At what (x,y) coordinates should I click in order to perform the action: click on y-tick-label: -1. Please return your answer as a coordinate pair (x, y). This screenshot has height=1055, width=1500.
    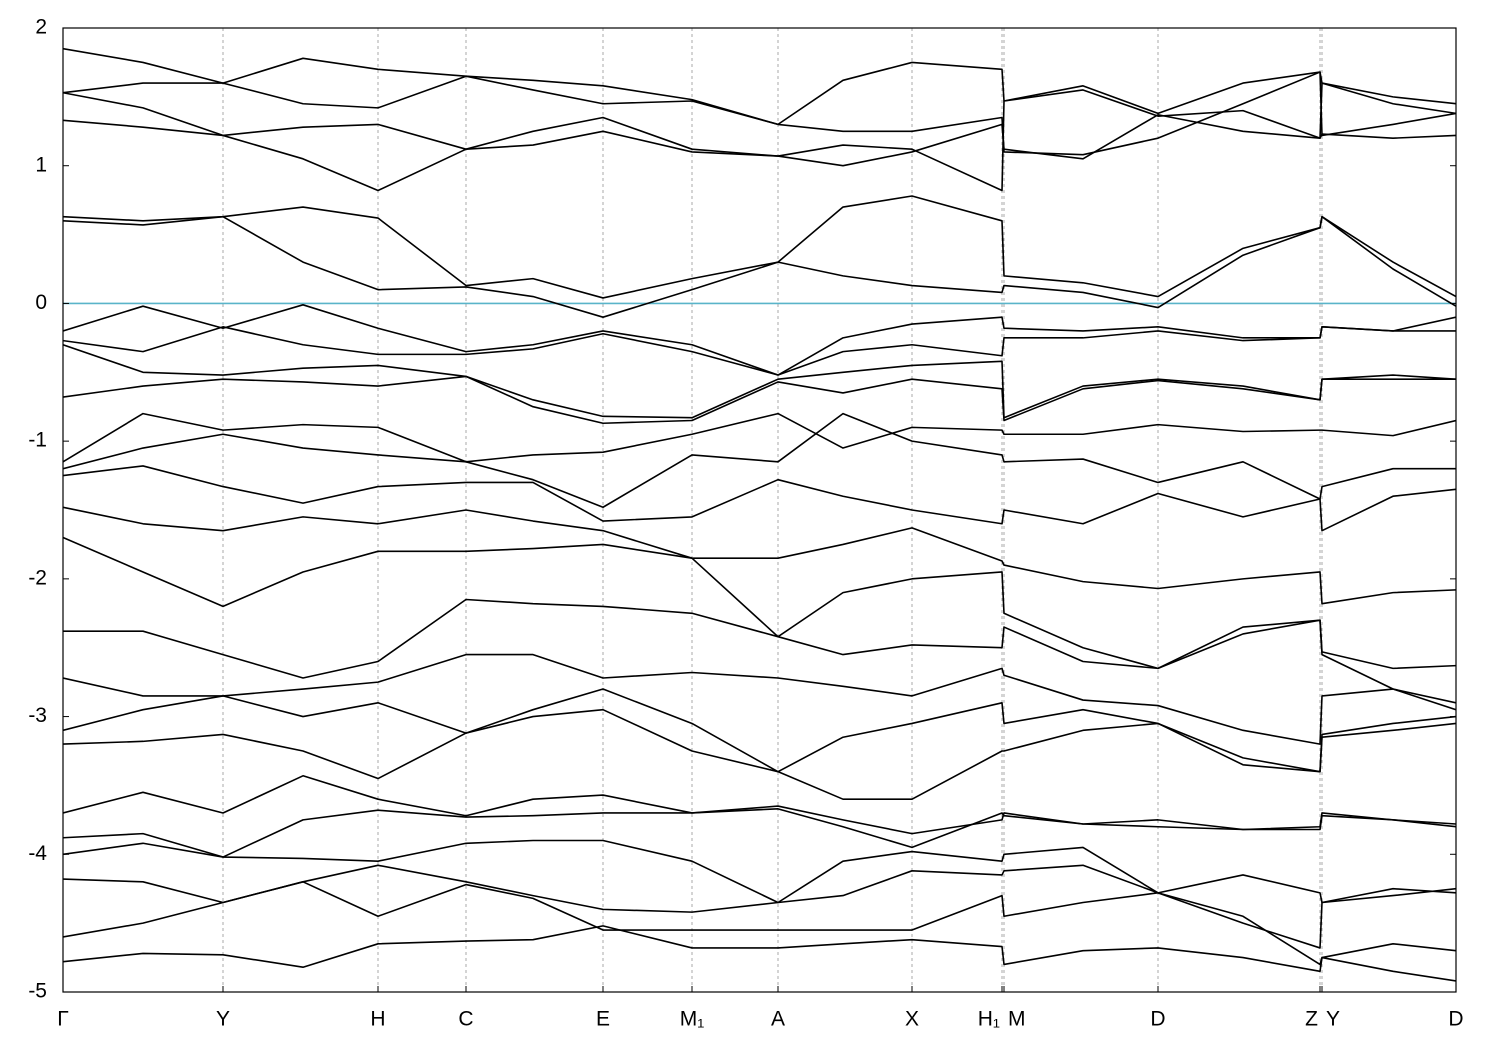
    Looking at the image, I should click on (37, 440).